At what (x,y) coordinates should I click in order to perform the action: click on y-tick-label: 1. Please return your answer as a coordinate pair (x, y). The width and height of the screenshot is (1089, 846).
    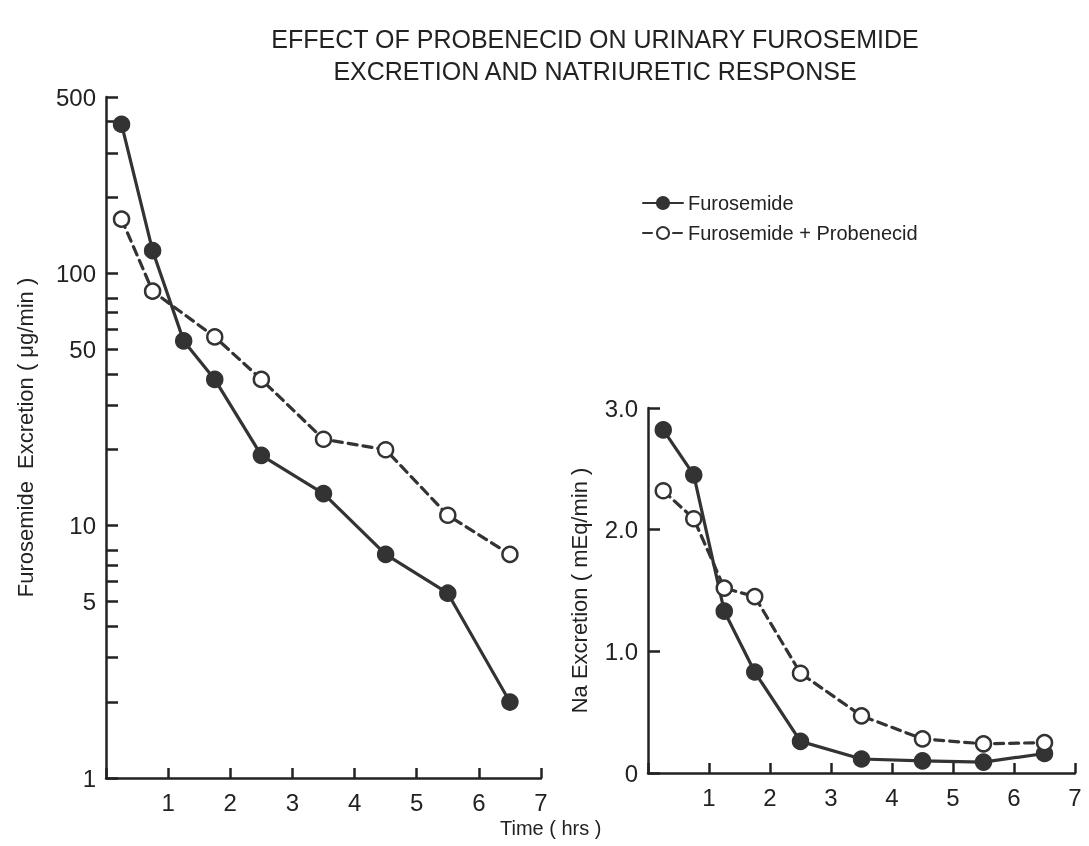
    Looking at the image, I should click on (89, 778).